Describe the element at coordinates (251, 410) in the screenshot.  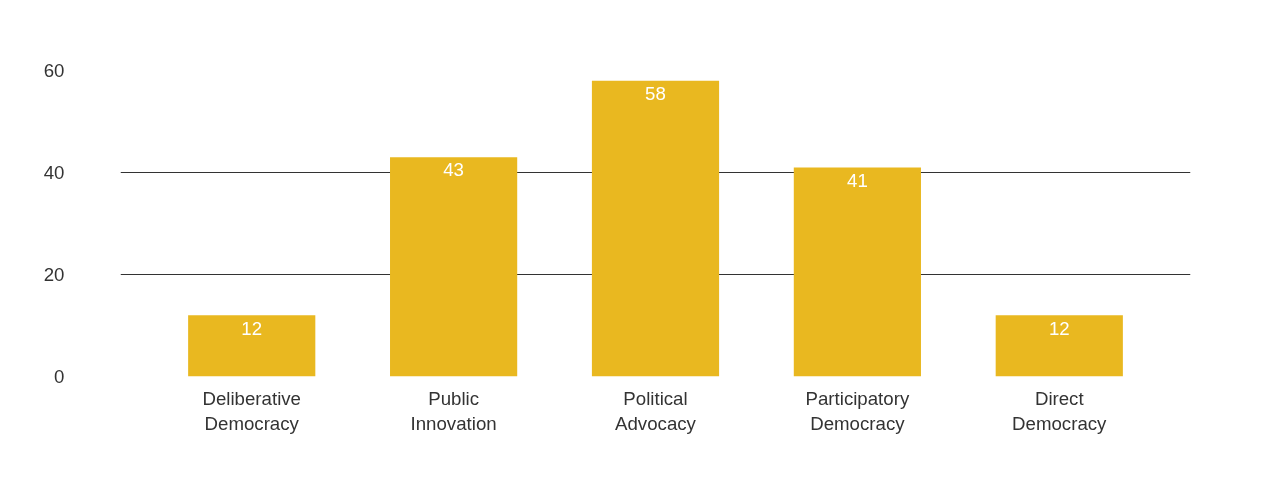
I see `x-tick-label: Deliberative Democracy` at that location.